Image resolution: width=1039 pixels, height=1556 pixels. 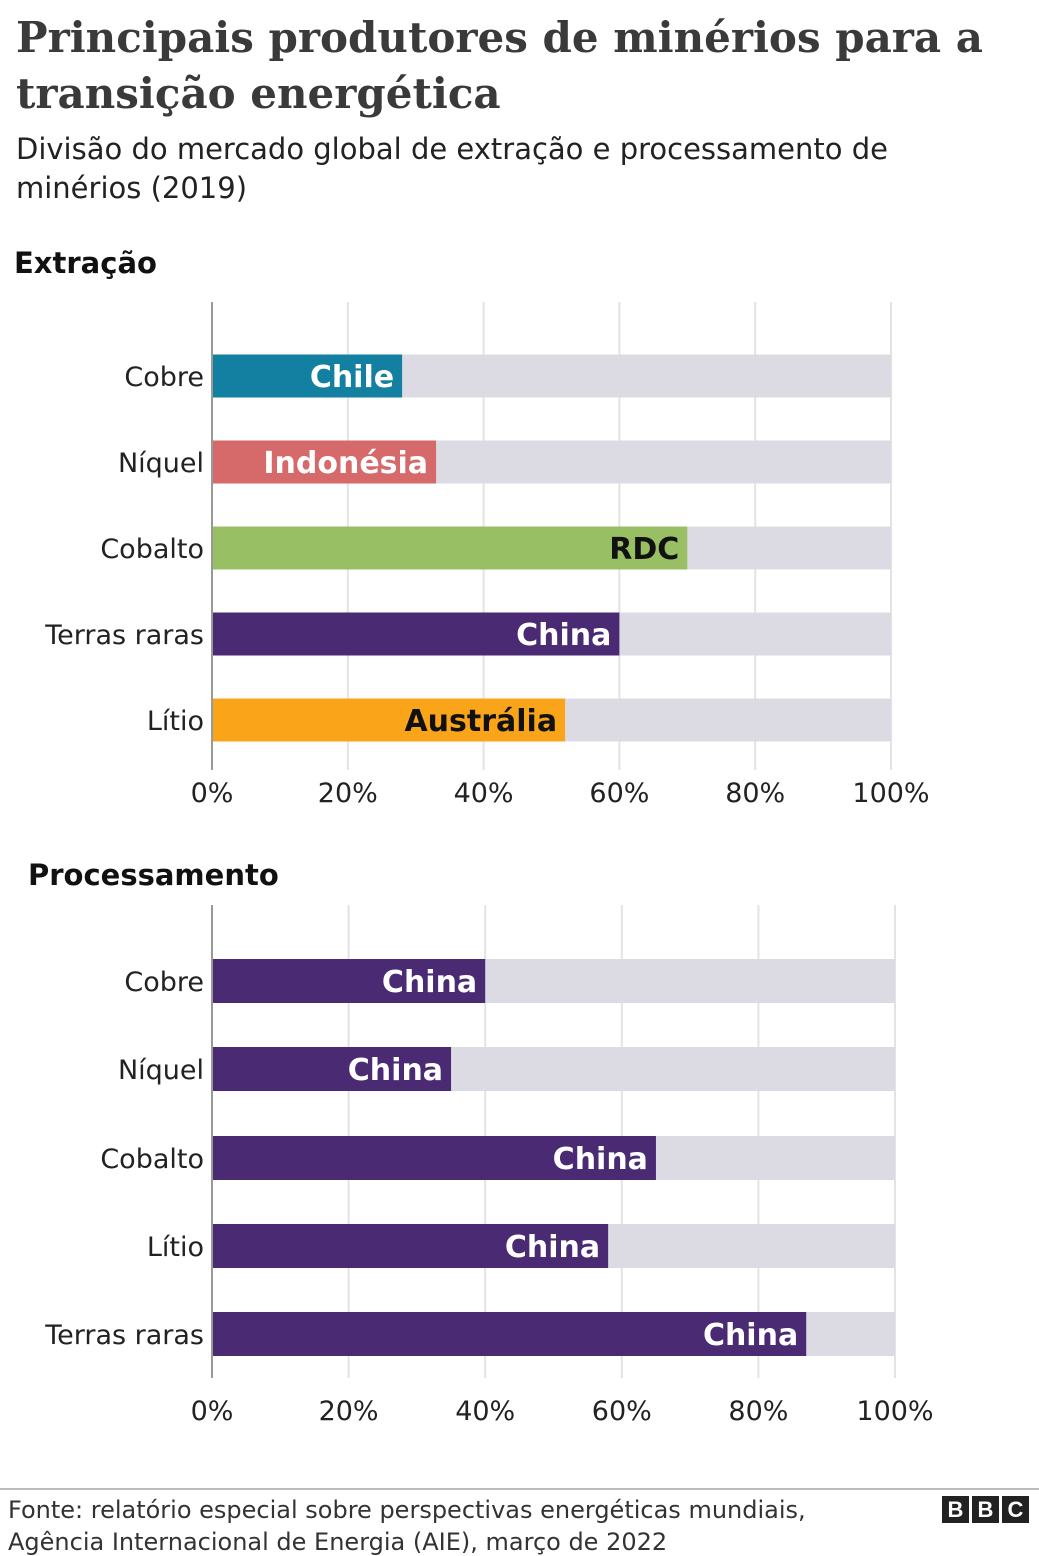 What do you see at coordinates (480, 721) in the screenshot?
I see `bar-data-label: Austrália` at bounding box center [480, 721].